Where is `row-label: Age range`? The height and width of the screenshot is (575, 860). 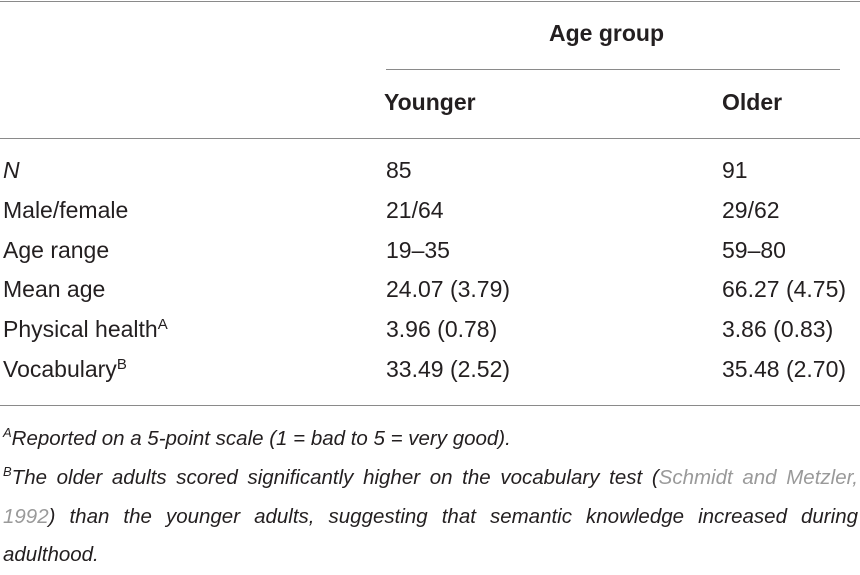 row-label: Age range is located at coordinates (56, 249).